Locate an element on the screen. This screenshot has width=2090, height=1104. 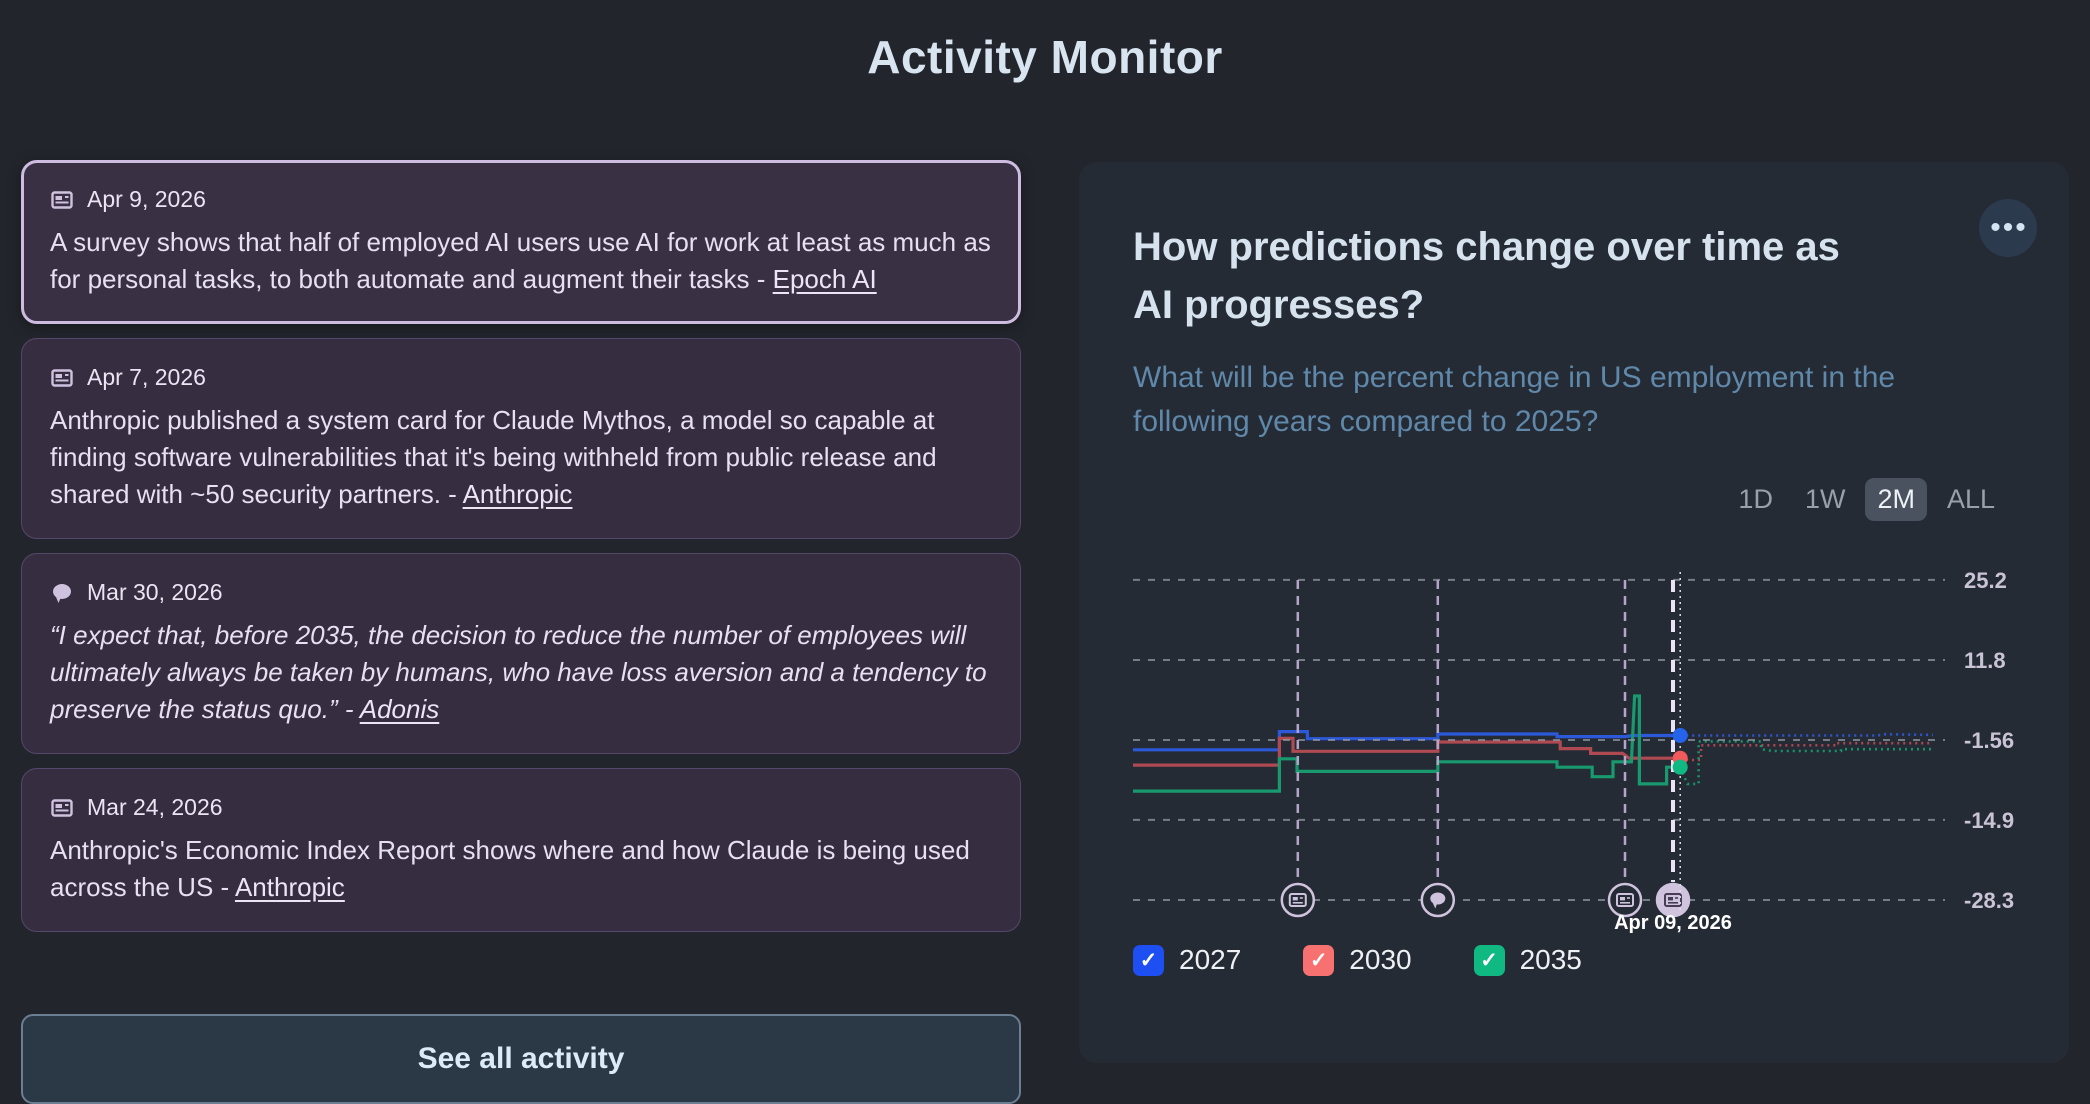
activity-date: Apr 9, 2026 is located at coordinates (146, 199).